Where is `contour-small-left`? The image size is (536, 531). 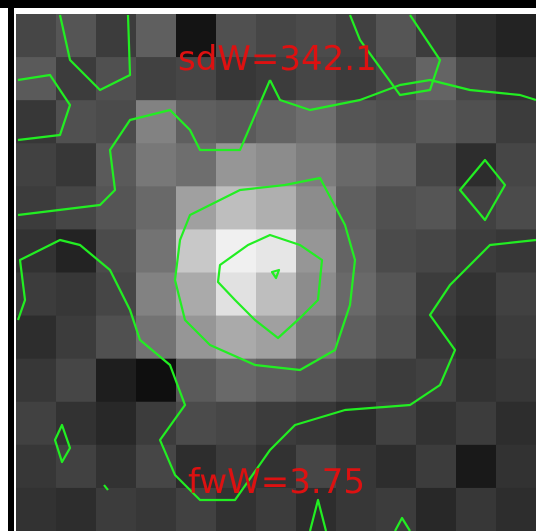
contour-small-left is located at coordinates (62, 443).